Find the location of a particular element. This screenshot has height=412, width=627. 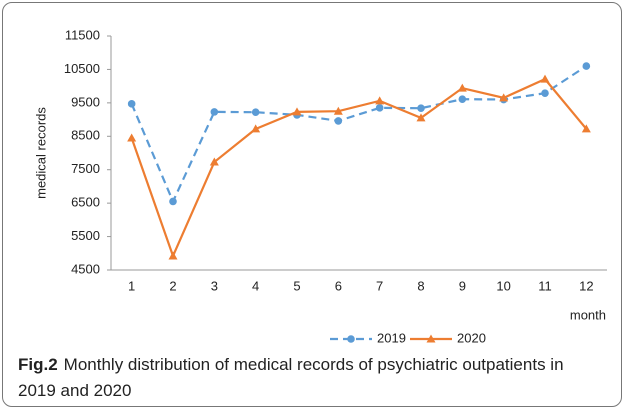

x-tick-label: 9 is located at coordinates (462, 285).